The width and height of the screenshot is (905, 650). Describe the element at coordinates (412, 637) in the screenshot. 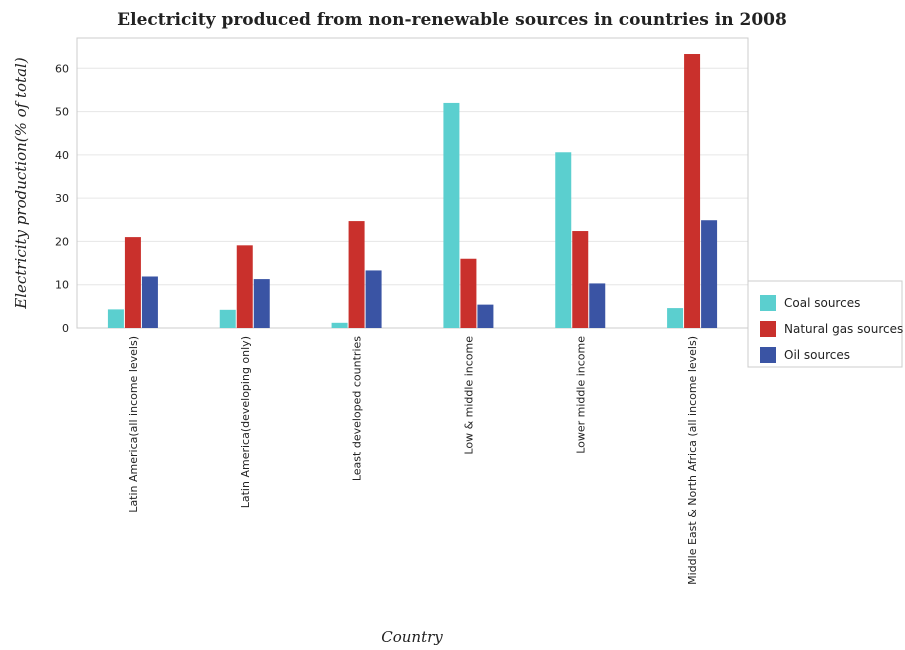

I see `x-axis-label: Country` at that location.